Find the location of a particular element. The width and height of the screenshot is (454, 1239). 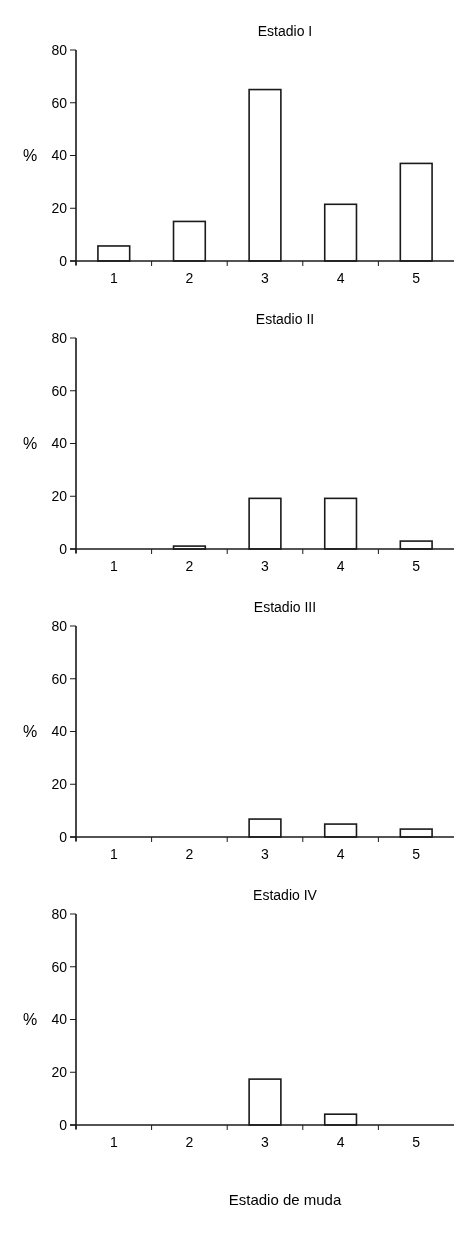

x-axis-title: Estadio de muda is located at coordinates (285, 1199).